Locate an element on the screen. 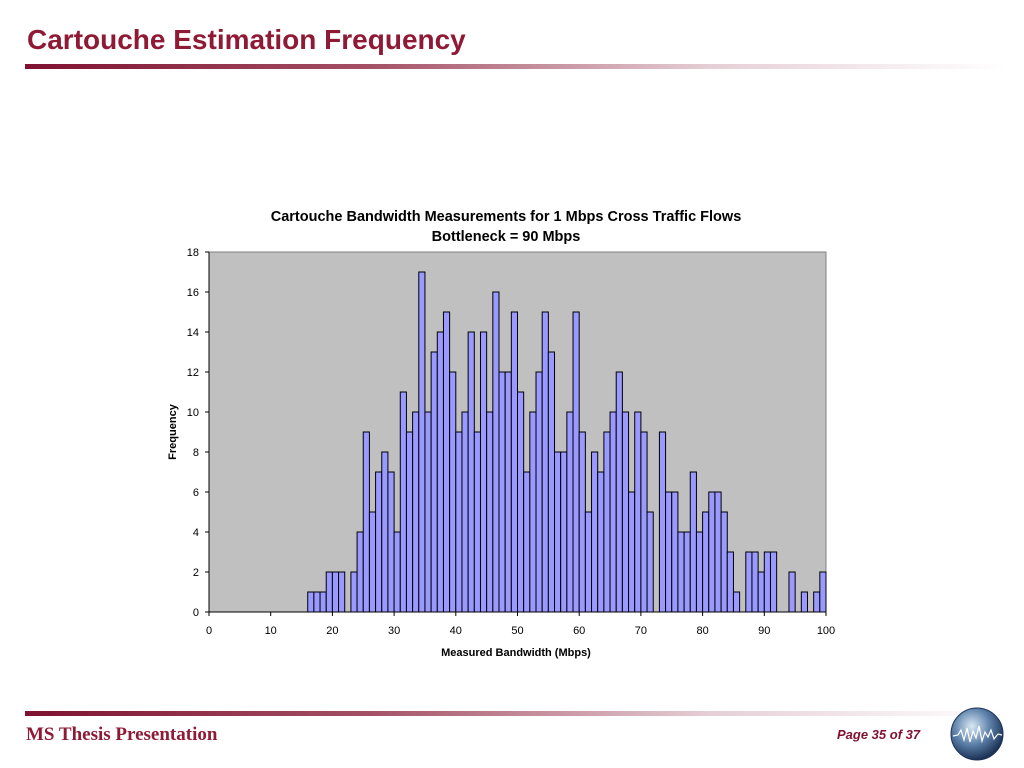  y-tick-label: 12 is located at coordinates (193, 373).